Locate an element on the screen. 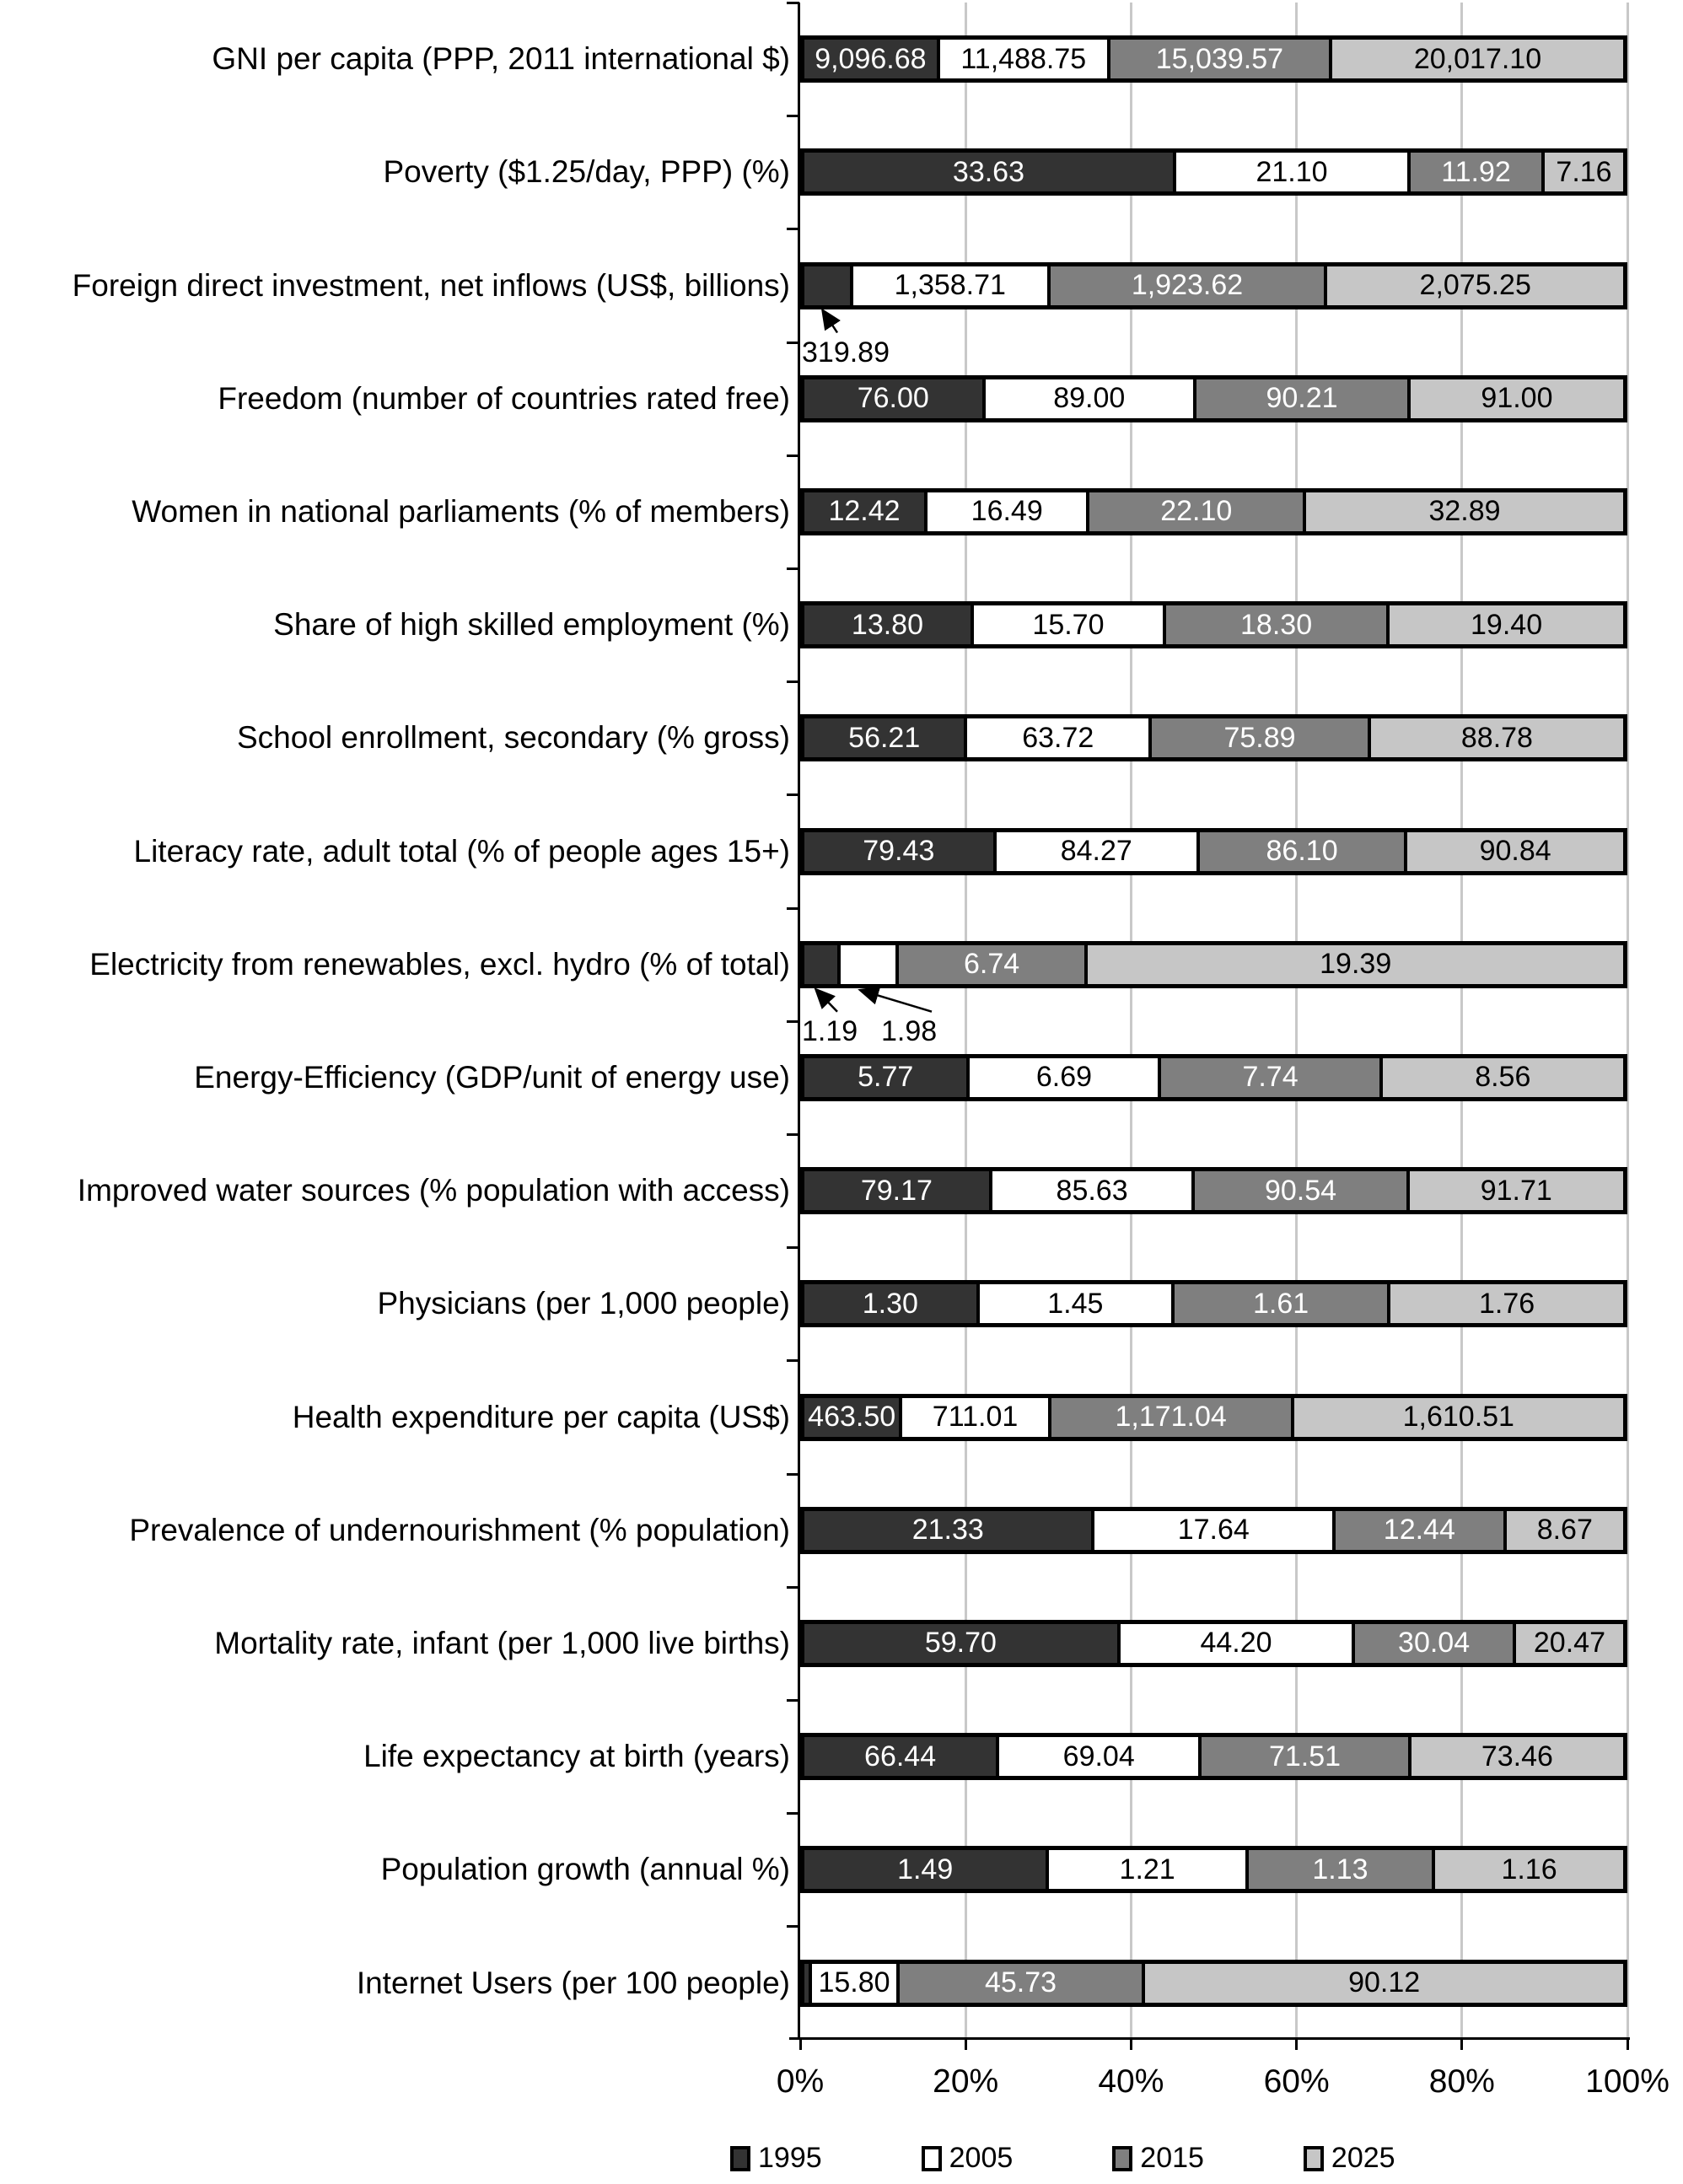  value-label: 15,039.57 is located at coordinates (1219, 58).